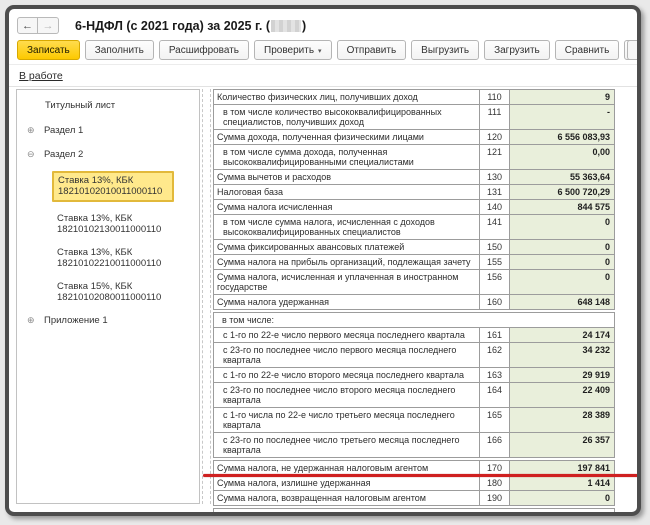 This screenshot has width=650, height=525. Describe the element at coordinates (495, 335) in the screenshot. I see `row-code: 161` at that location.